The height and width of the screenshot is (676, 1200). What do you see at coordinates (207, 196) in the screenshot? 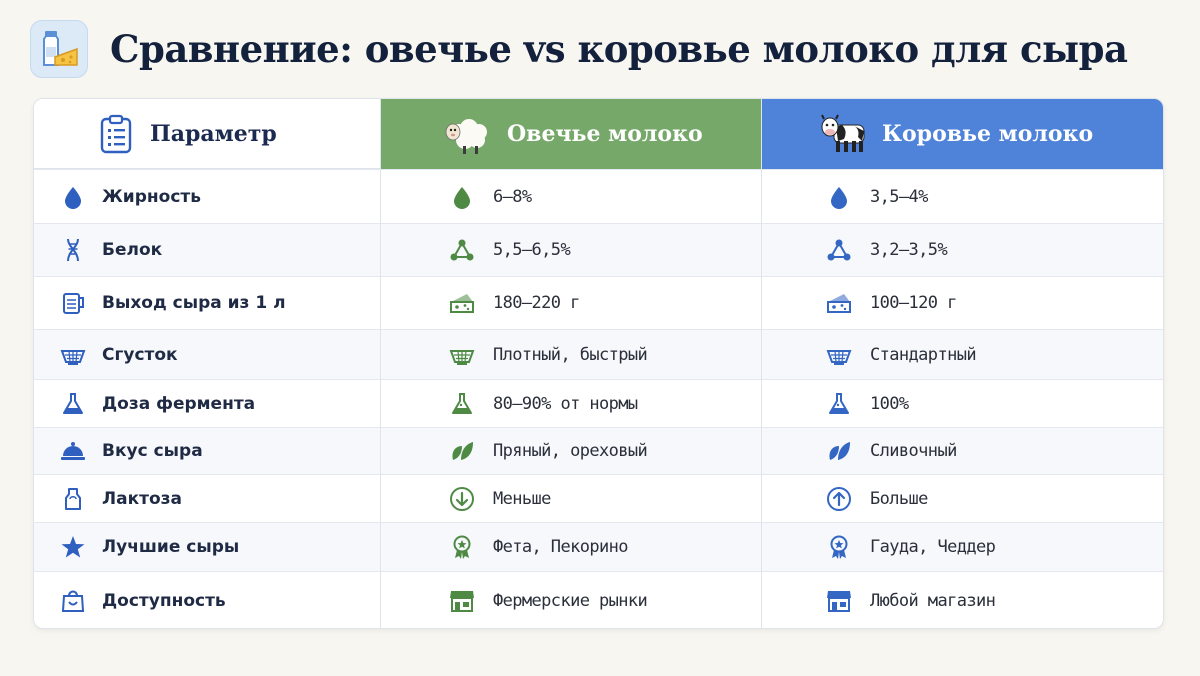
I see `param-cell: Жирность` at bounding box center [207, 196].